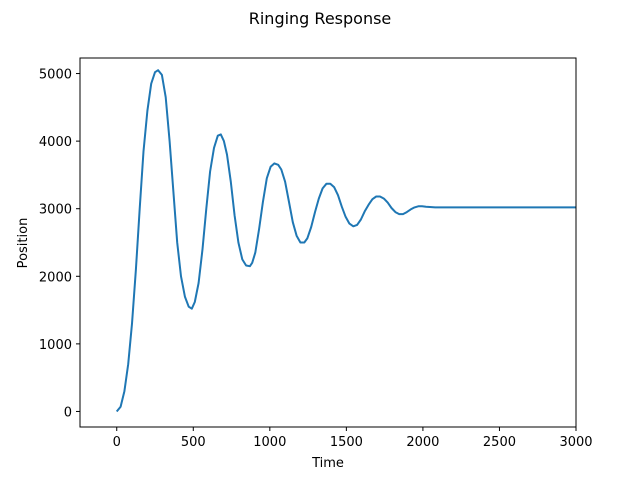 The width and height of the screenshot is (640, 480). Describe the element at coordinates (575, 442) in the screenshot. I see `x-tick-label: 3000` at that location.